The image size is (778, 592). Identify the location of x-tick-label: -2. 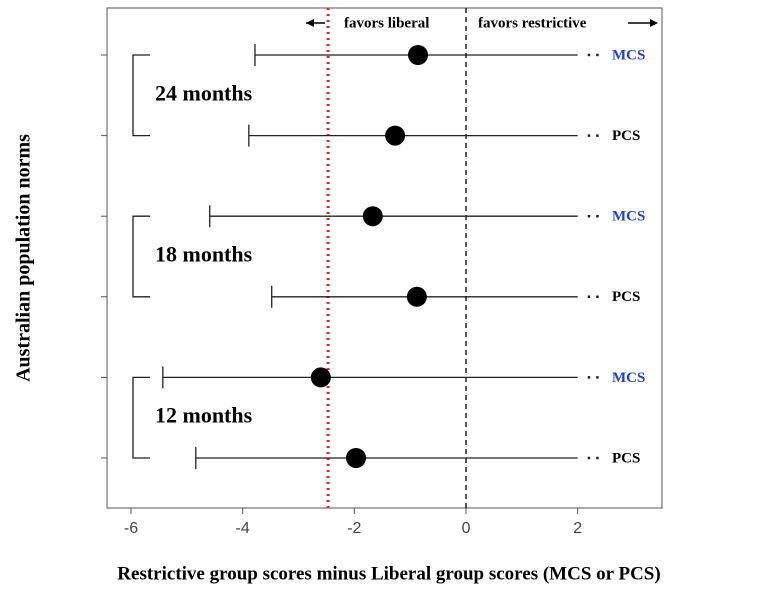
(354, 528).